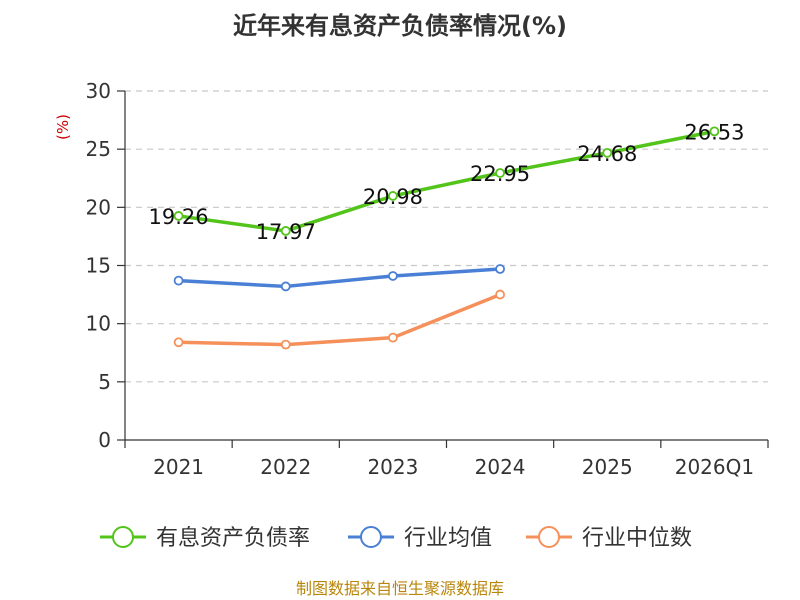  What do you see at coordinates (98, 149) in the screenshot?
I see `y-tick-label: 25` at bounding box center [98, 149].